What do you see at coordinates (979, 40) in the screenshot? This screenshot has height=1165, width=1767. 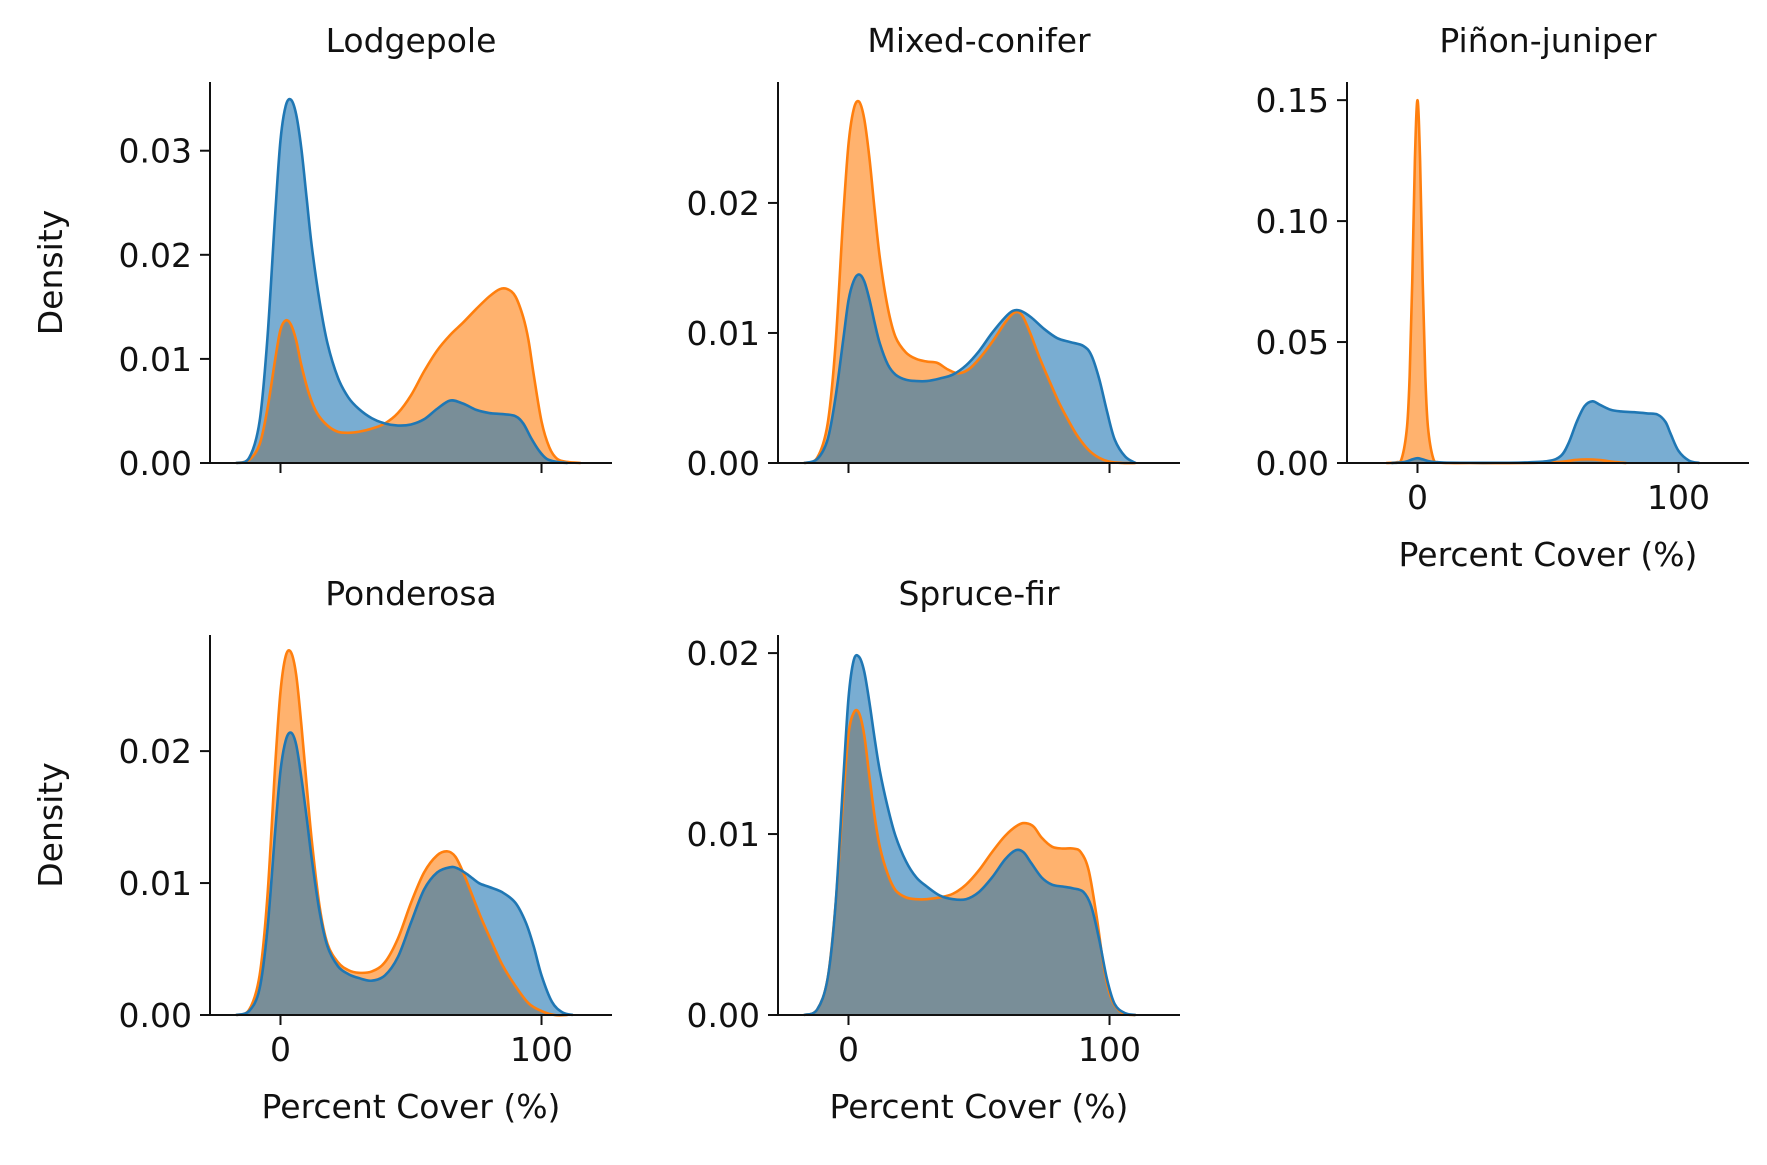 I see `panel-title: Mixed-conifer` at bounding box center [979, 40].